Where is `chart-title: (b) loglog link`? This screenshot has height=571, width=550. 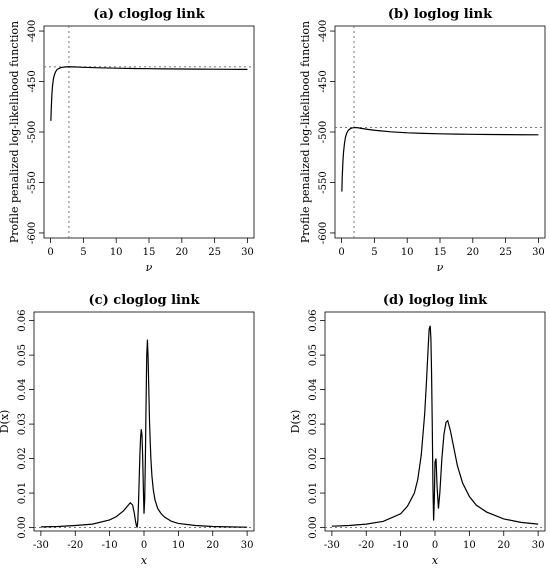
chart-title: (b) loglog link is located at coordinates (440, 14).